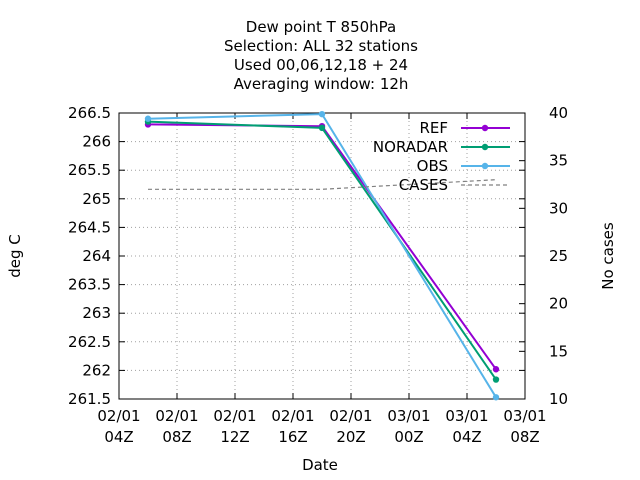 The height and width of the screenshot is (480, 640). What do you see at coordinates (485, 128) in the screenshot?
I see `legend-marker-ref` at bounding box center [485, 128].